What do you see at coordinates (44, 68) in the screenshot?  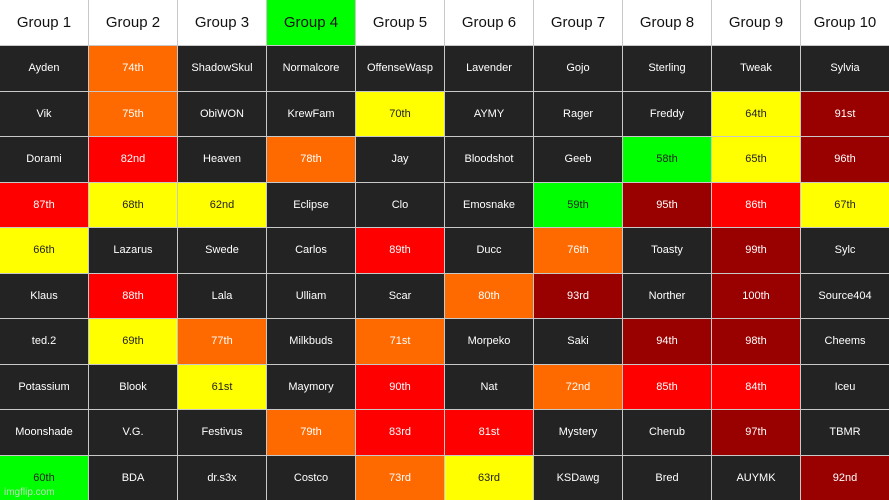 I see `table-cell: Ayden` at bounding box center [44, 68].